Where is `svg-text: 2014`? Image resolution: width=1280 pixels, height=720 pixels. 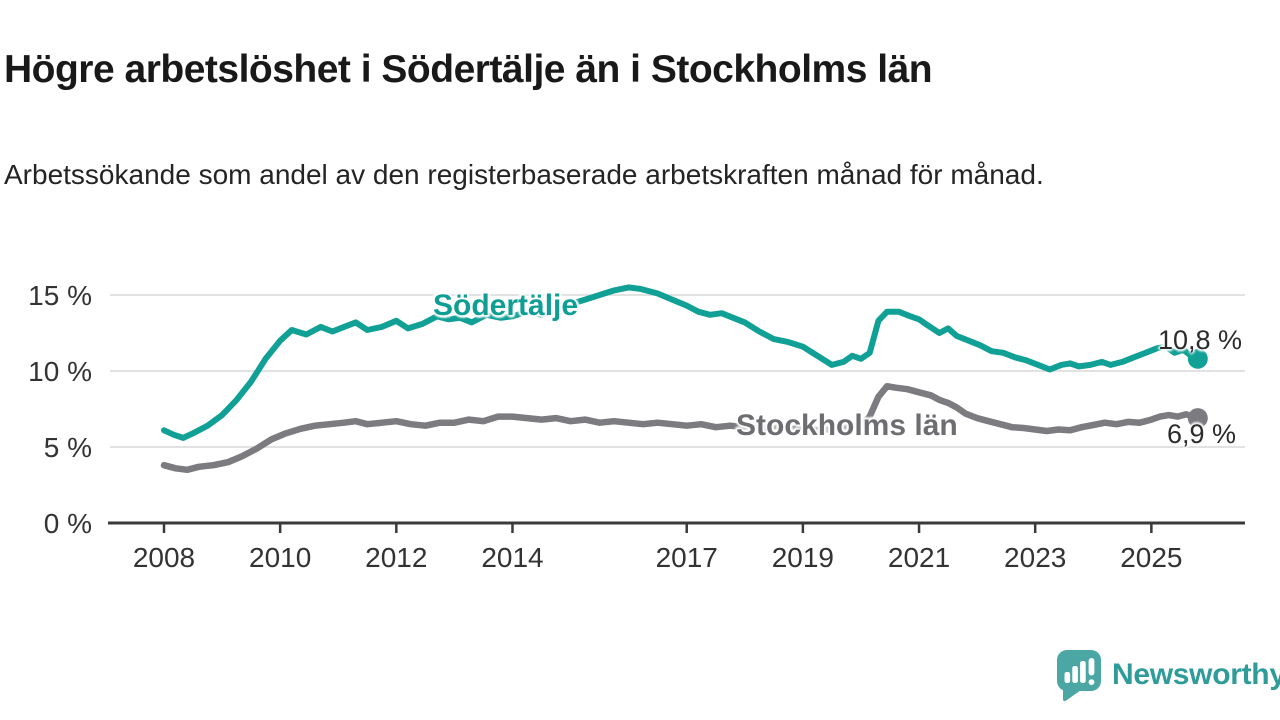 svg-text: 2014 is located at coordinates (512, 557).